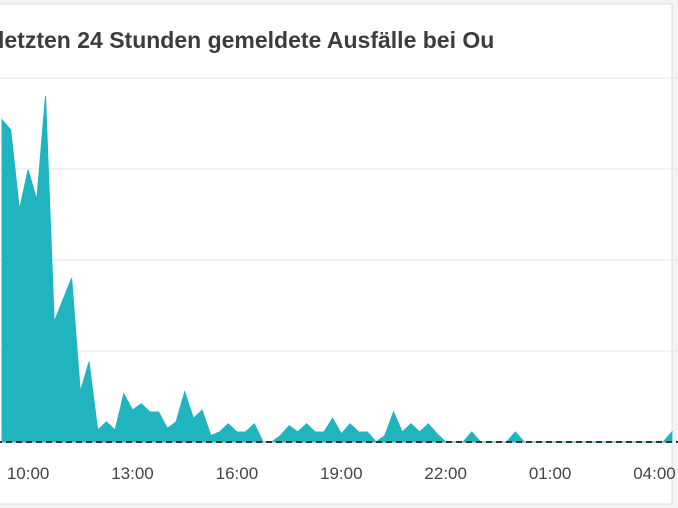 The height and width of the screenshot is (508, 678). Describe the element at coordinates (550, 473) in the screenshot. I see `x-tick-label: 01:00` at that location.